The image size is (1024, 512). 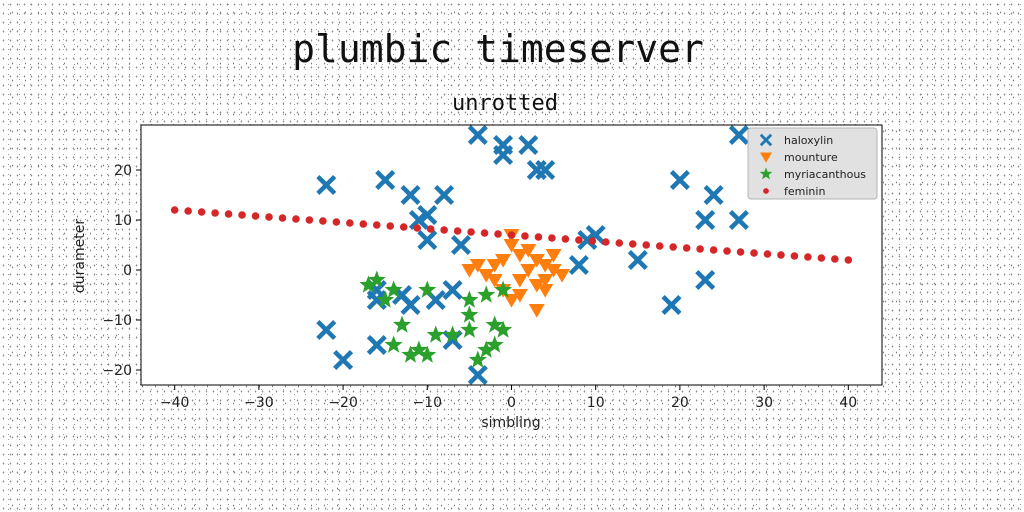 What do you see at coordinates (596, 403) in the screenshot?
I see `x-tick-label: 10` at bounding box center [596, 403].